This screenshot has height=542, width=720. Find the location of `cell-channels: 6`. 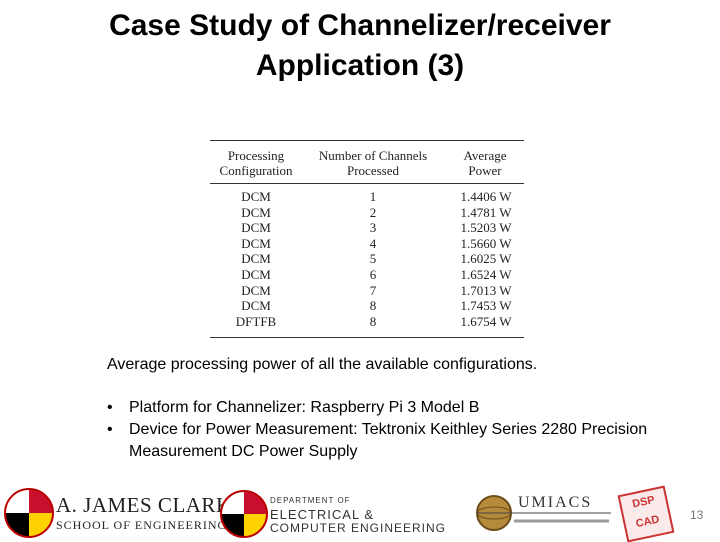

cell-channels: 6 is located at coordinates (373, 274).